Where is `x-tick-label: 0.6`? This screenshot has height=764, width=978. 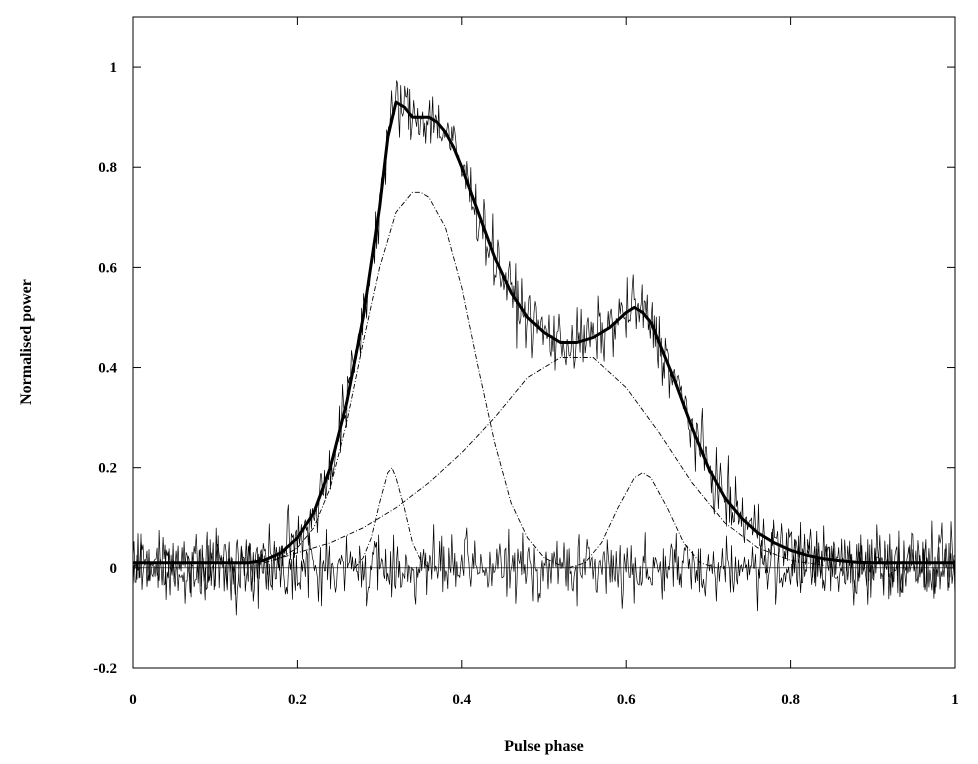
x-tick-label: 0.6 is located at coordinates (626, 700).